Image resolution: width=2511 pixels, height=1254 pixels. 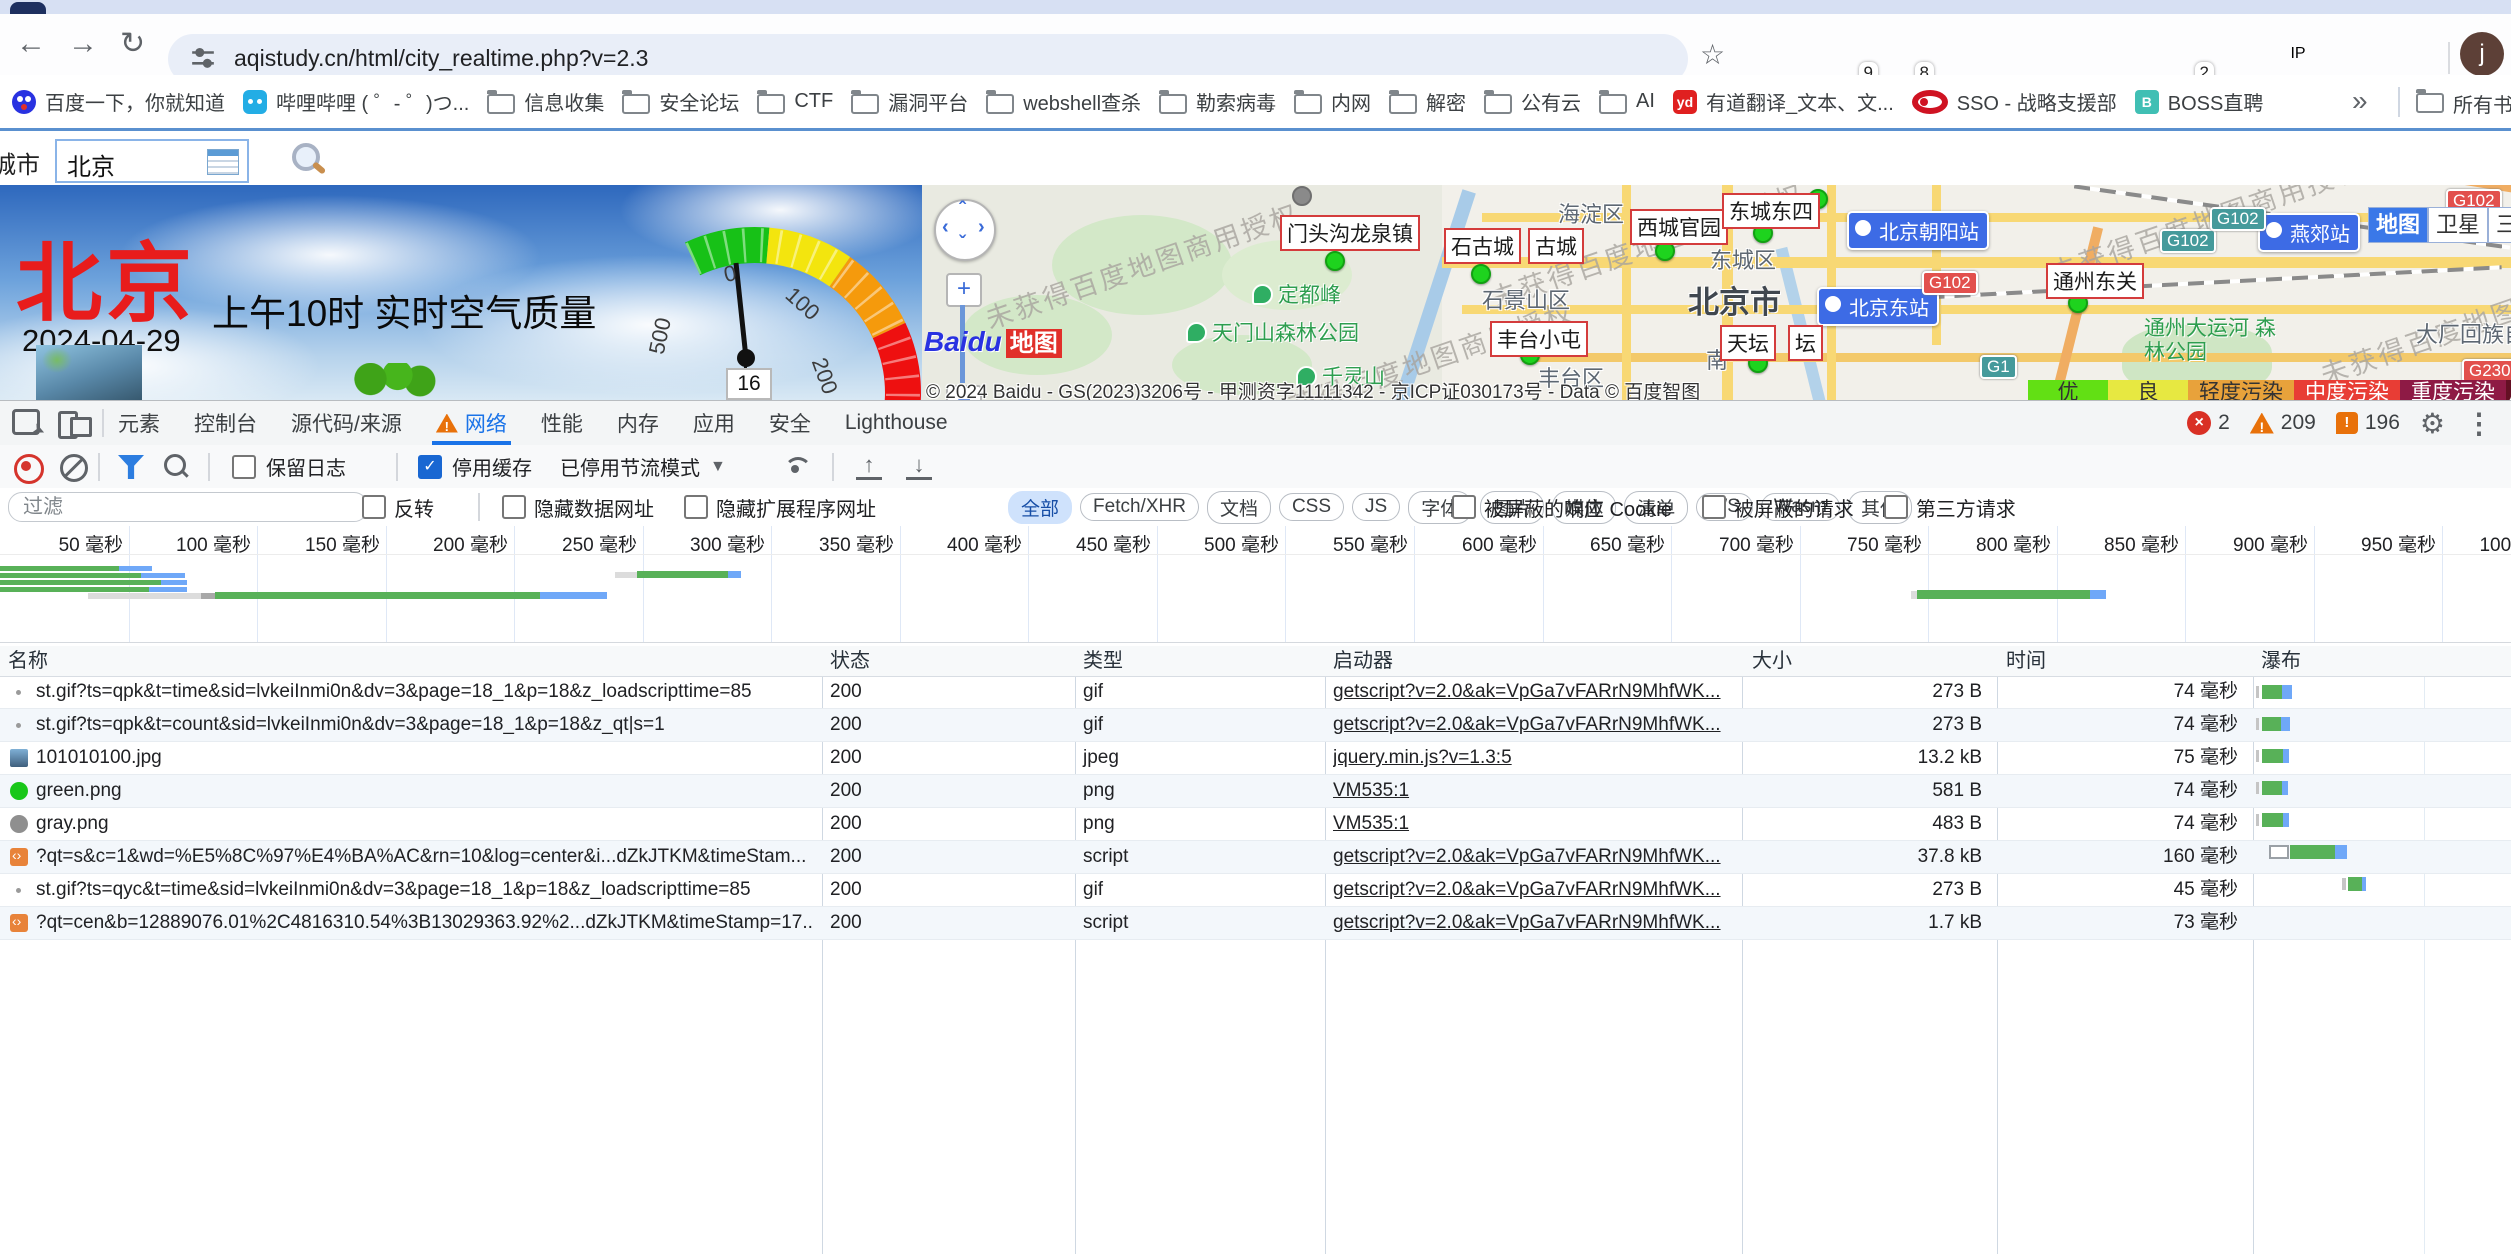 I want to click on map-label: 燕郊站, so click(x=2309, y=232).